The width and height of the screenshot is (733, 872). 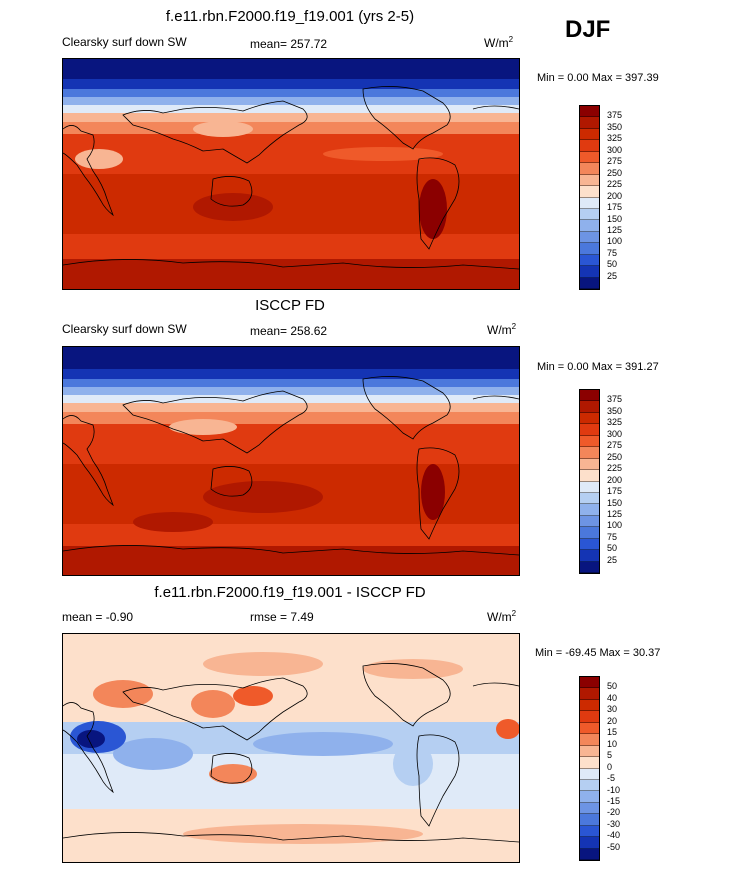 What do you see at coordinates (124, 329) in the screenshot?
I see `panel2-field-label: Clearsky surf down SW` at bounding box center [124, 329].